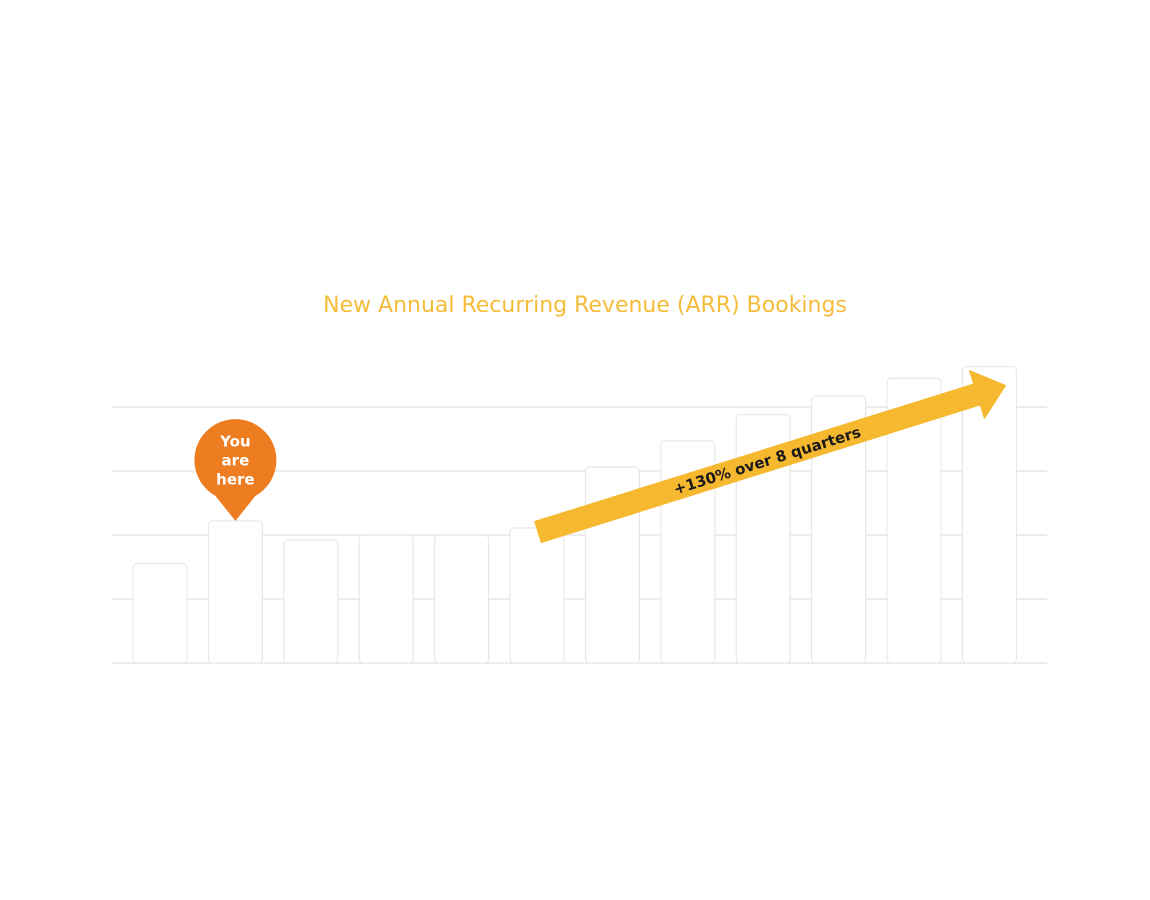  Describe the element at coordinates (770, 456) in the screenshot. I see `arrow-shape` at that location.